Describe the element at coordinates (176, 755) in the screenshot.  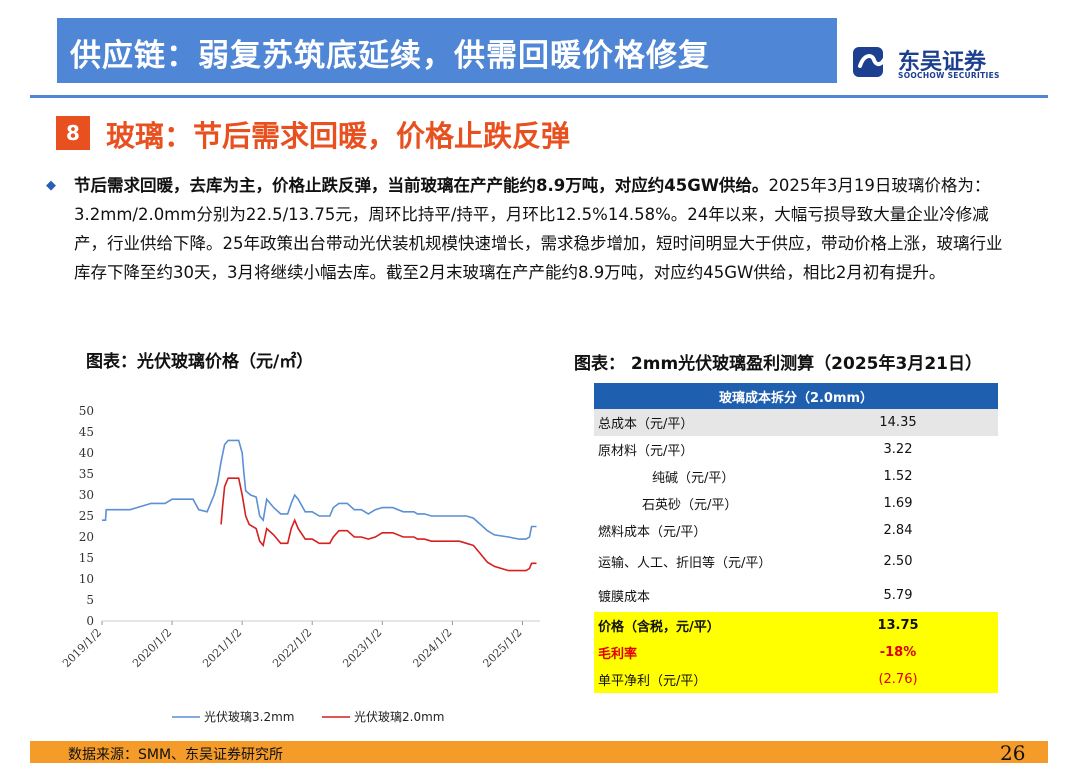
I see `data-source-note: 数据来源：SMM、东吴证券研究所` at that location.